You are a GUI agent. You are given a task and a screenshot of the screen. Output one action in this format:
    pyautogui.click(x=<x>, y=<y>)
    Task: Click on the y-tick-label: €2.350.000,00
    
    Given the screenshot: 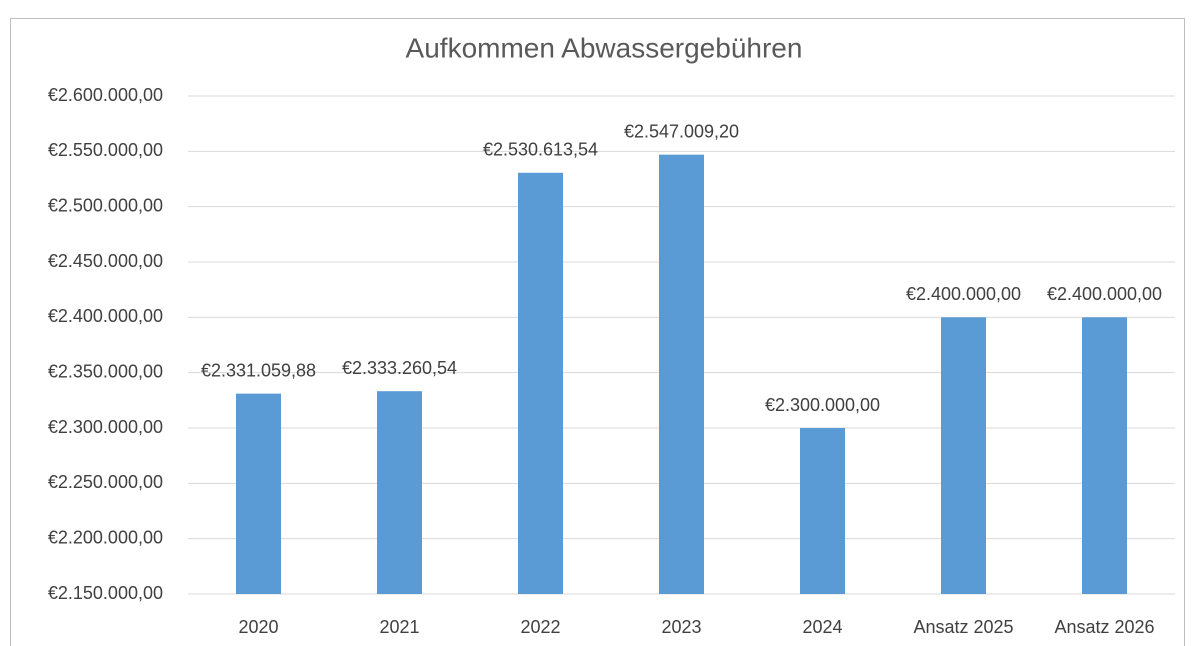 What is the action you would take?
    pyautogui.click(x=105, y=371)
    